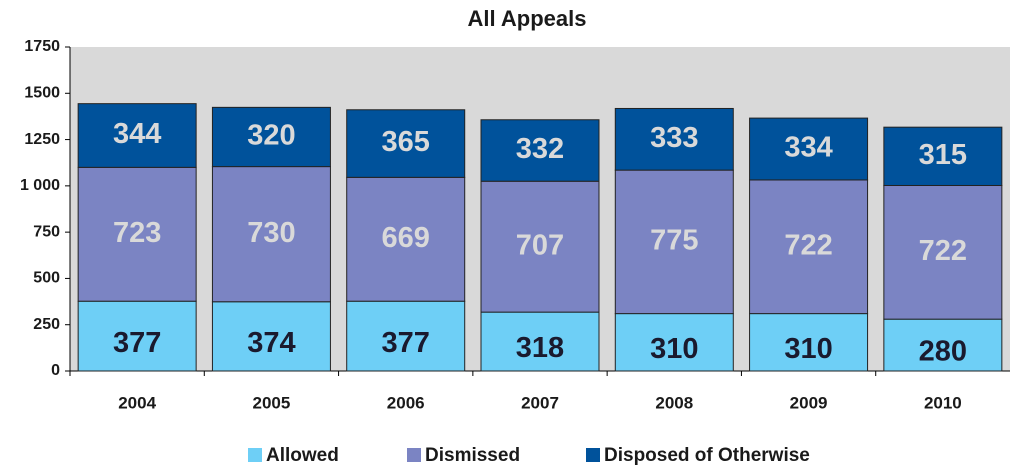  I want to click on data-label: 332, so click(540, 149).